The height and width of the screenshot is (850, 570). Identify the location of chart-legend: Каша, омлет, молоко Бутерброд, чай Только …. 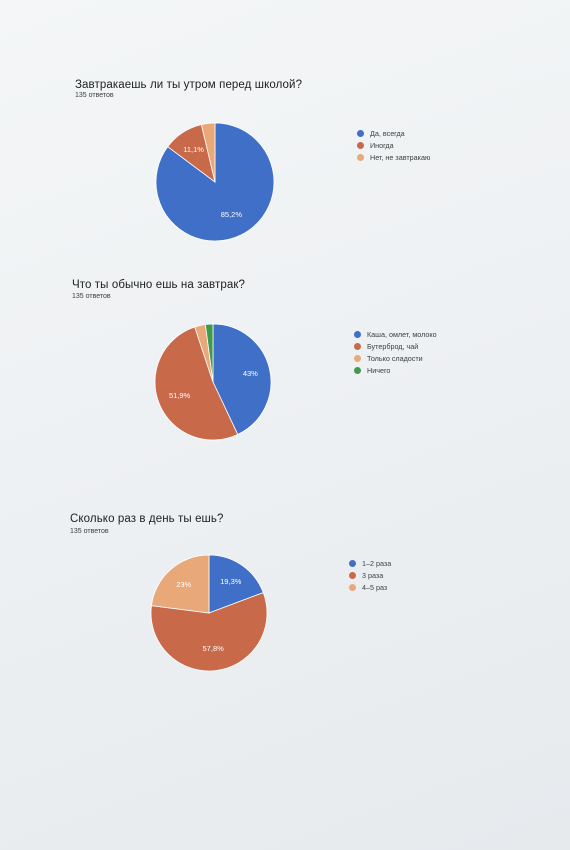
(395, 352).